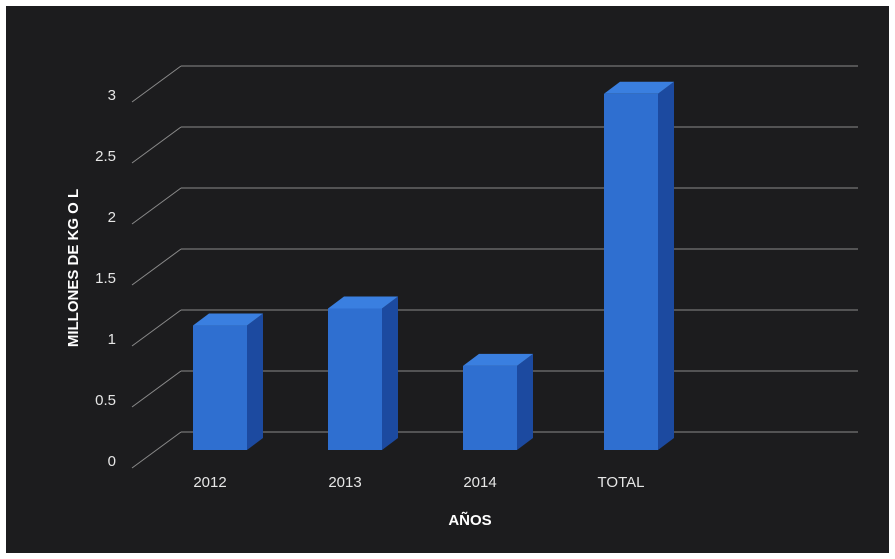  I want to click on x-tick-labels: 2012 2013 2014 TOTAL, so click(418, 482).